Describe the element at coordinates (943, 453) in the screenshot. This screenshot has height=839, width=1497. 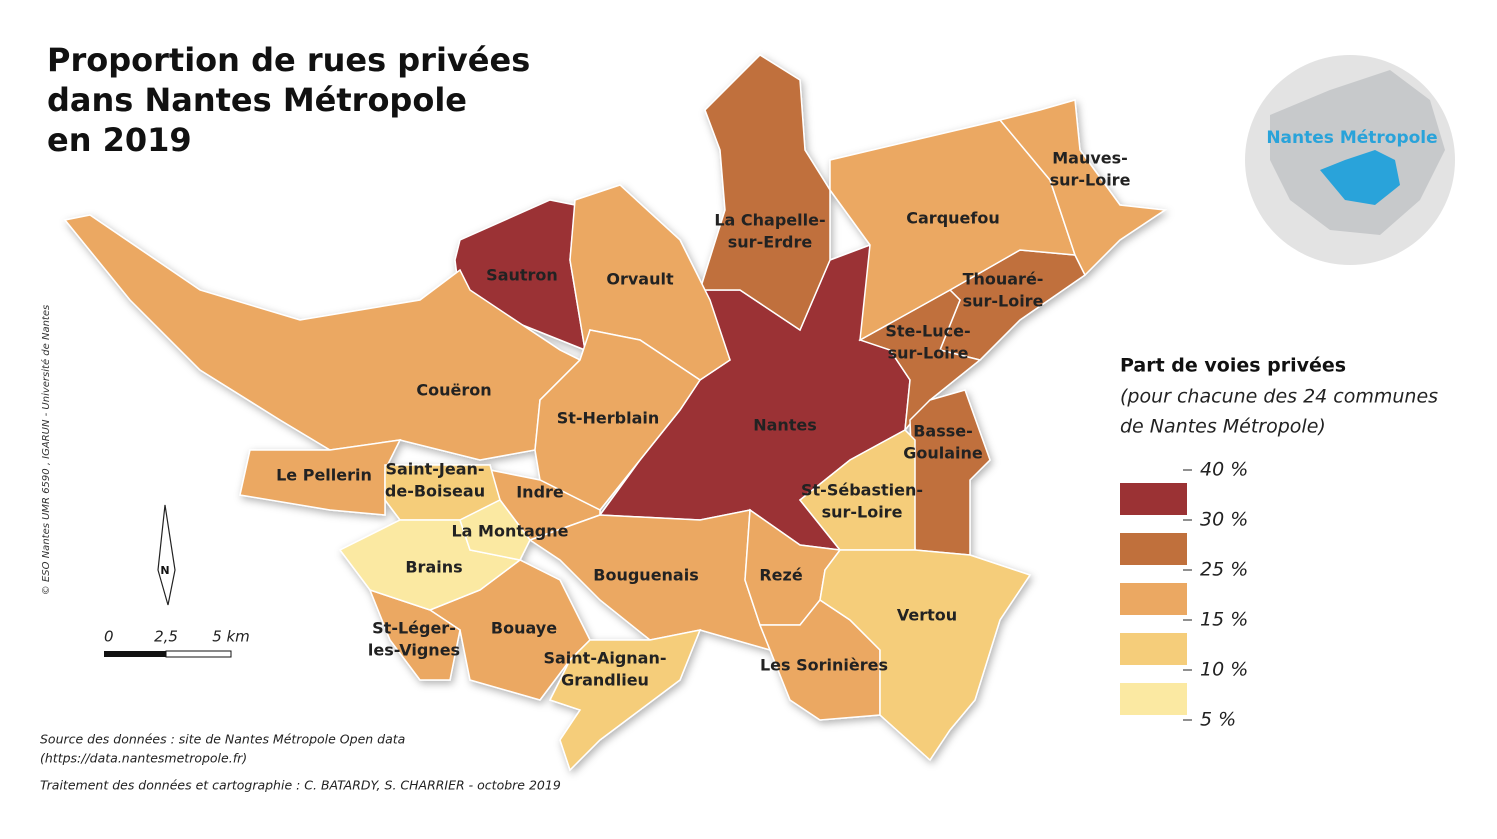
I see `commune-label: Goulaine` at that location.